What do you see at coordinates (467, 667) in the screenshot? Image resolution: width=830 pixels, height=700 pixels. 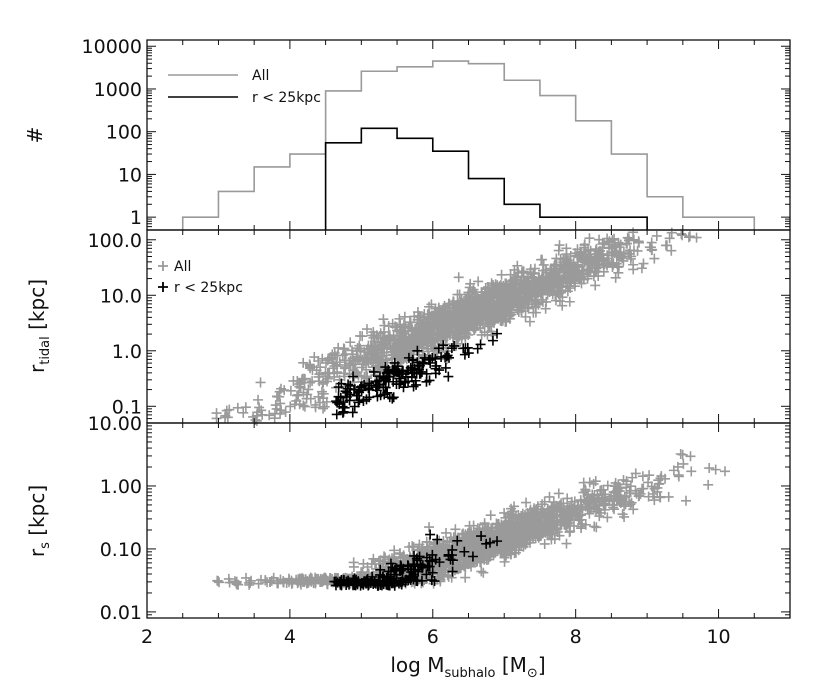 I see `x-axis-label: log Msubhalo [M⊙]` at bounding box center [467, 667].